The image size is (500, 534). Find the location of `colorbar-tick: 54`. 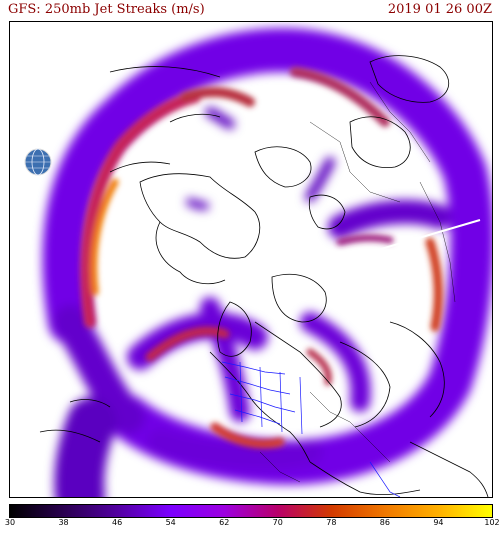

colorbar-tick: 54 is located at coordinates (170, 522).